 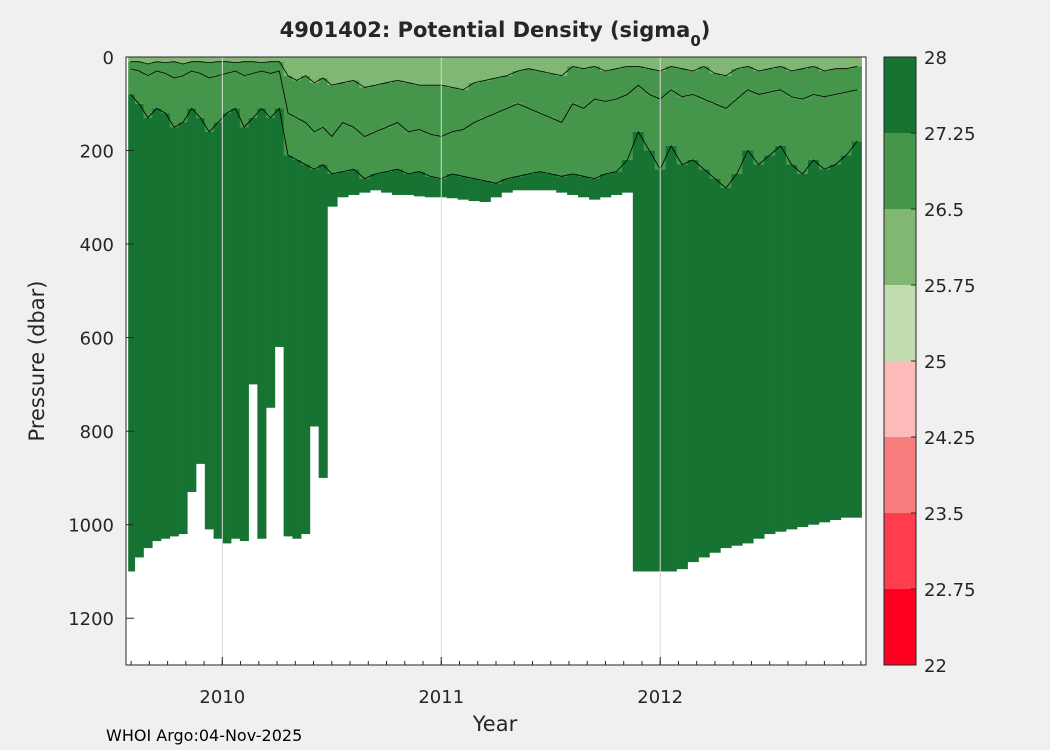 What do you see at coordinates (706, 30) in the screenshot?
I see `chart-title-suffix: )` at bounding box center [706, 30].